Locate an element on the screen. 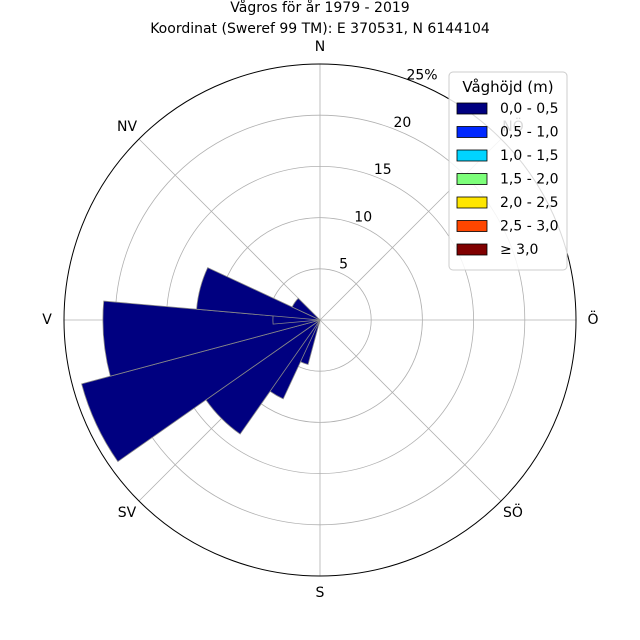 This screenshot has height=640, width=640. direction-label: S is located at coordinates (320, 593).